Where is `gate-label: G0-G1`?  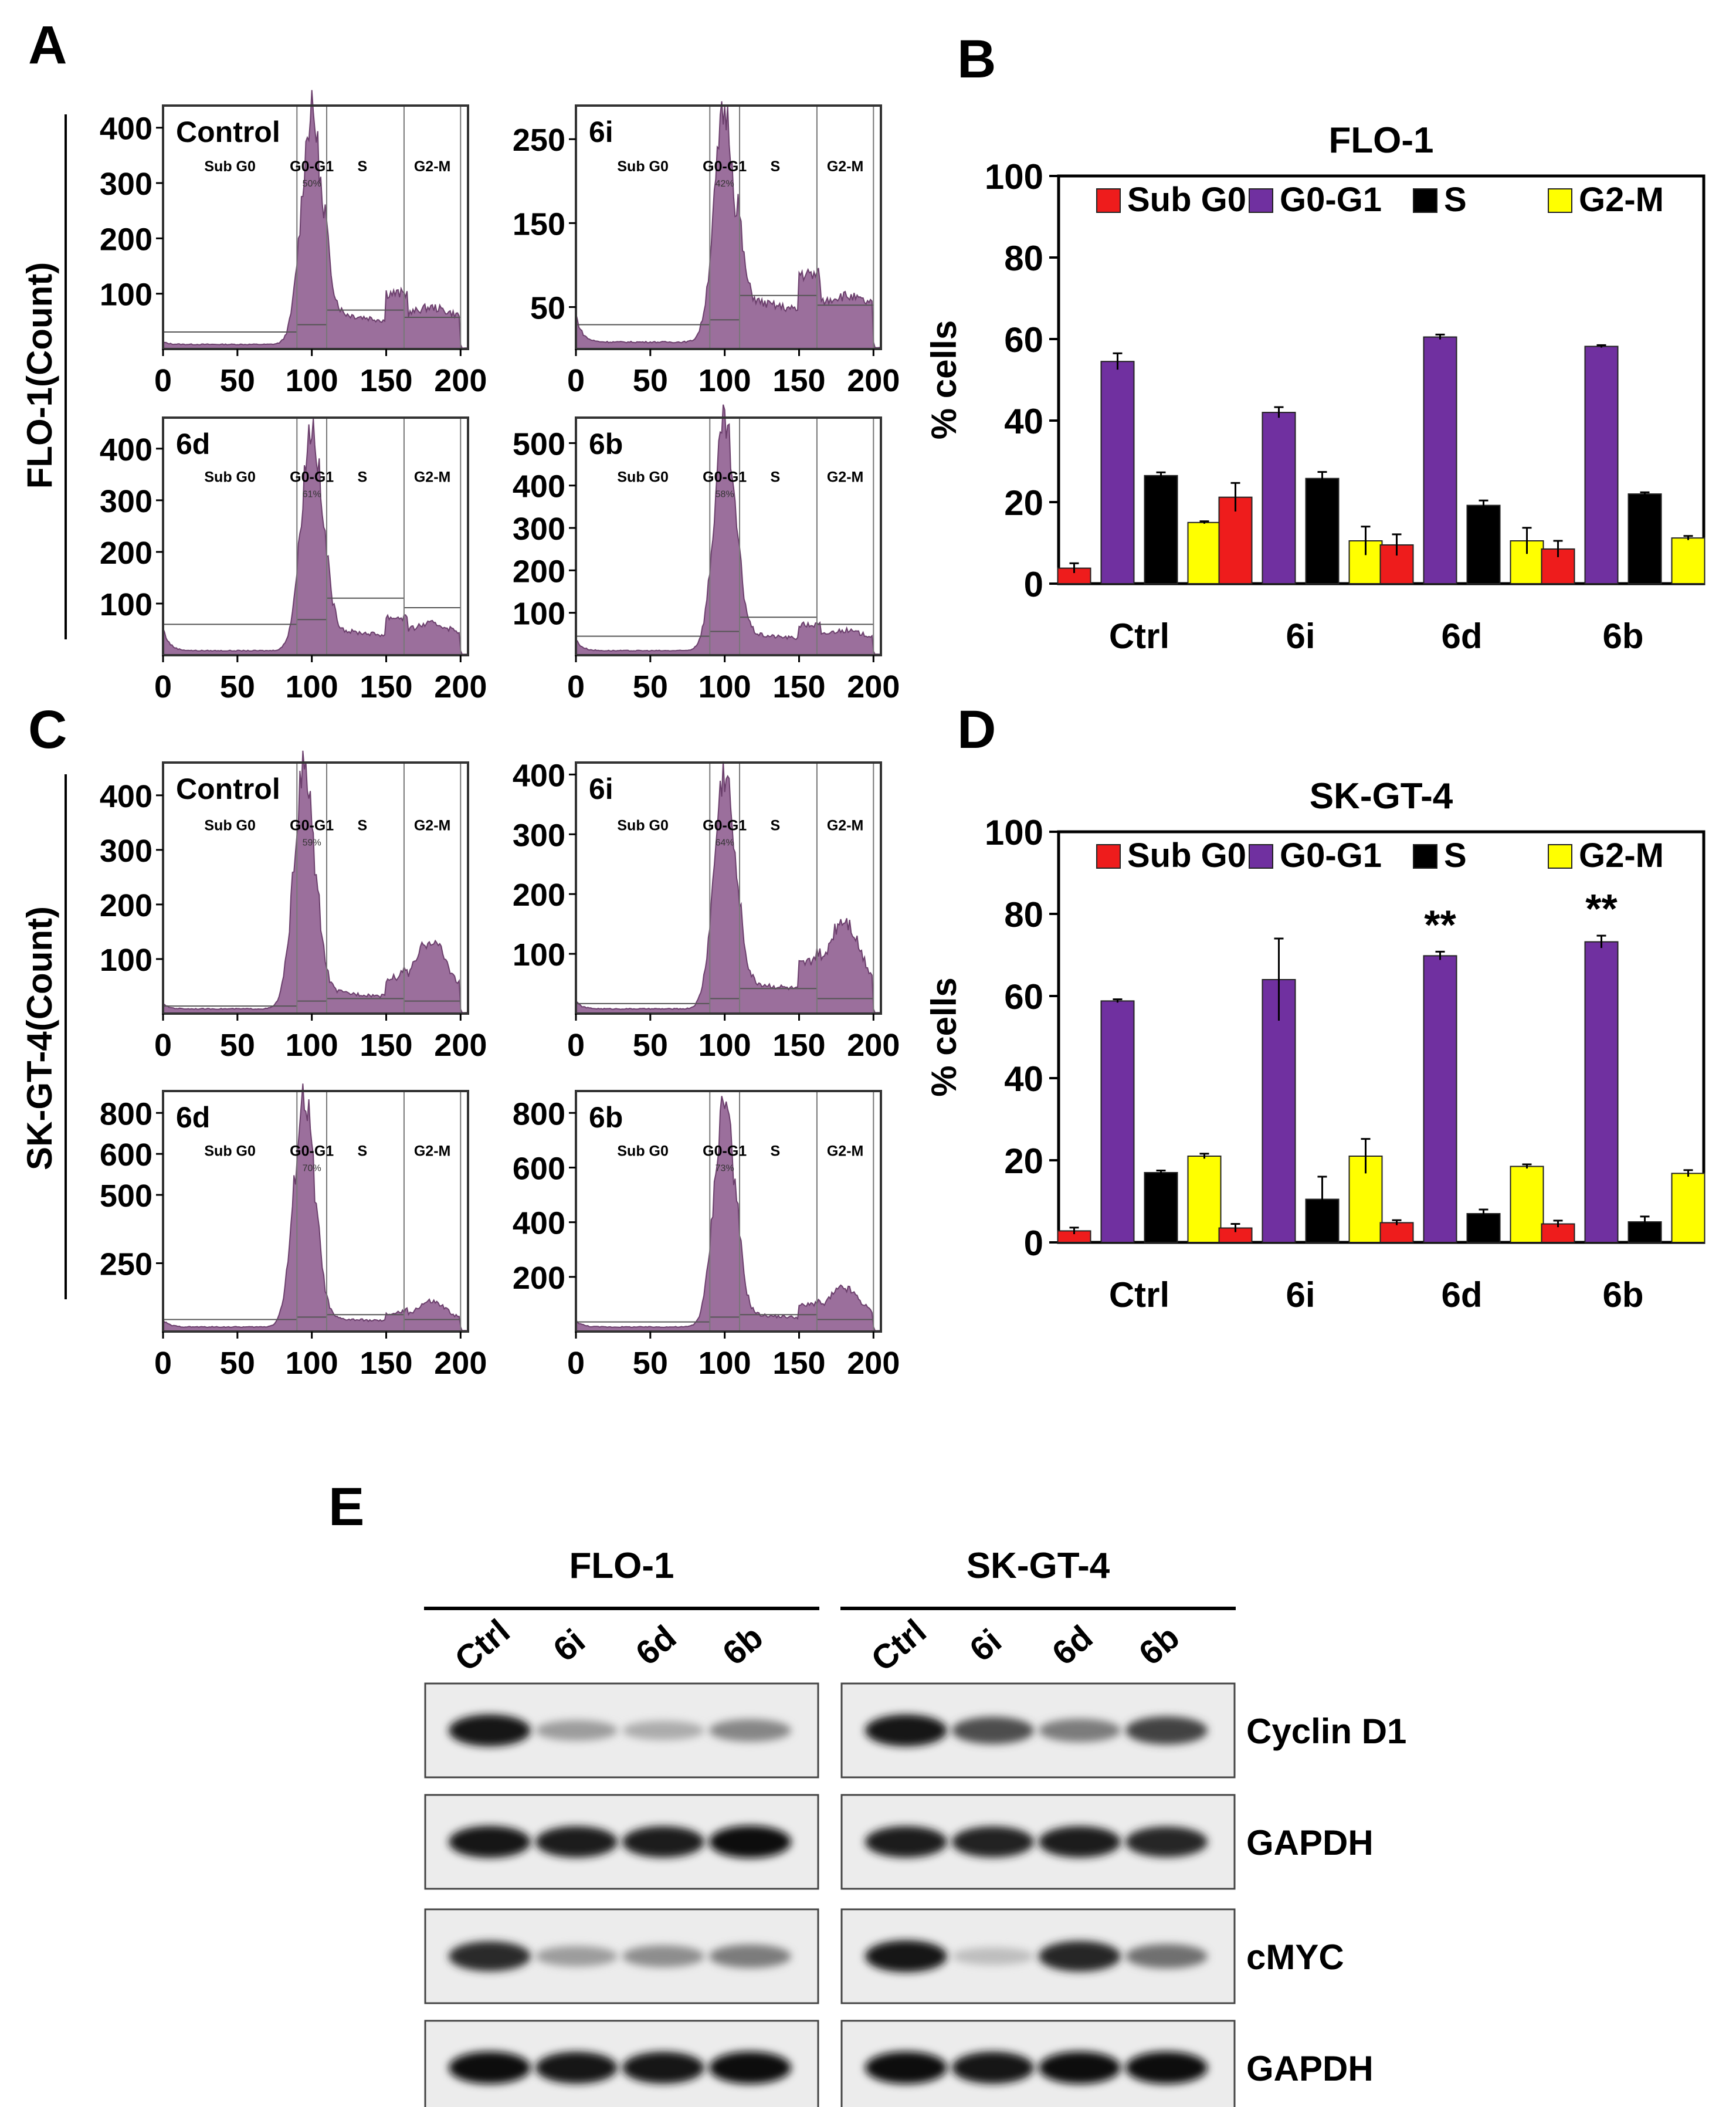 gate-label: G0-G1 is located at coordinates (312, 477).